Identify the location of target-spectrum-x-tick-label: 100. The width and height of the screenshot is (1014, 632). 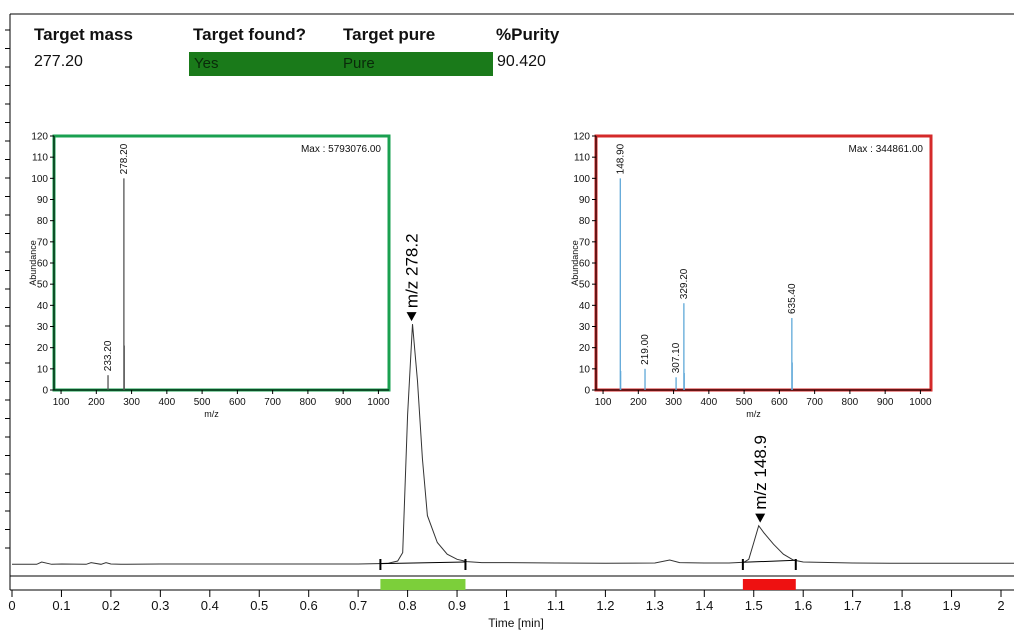
(61, 402).